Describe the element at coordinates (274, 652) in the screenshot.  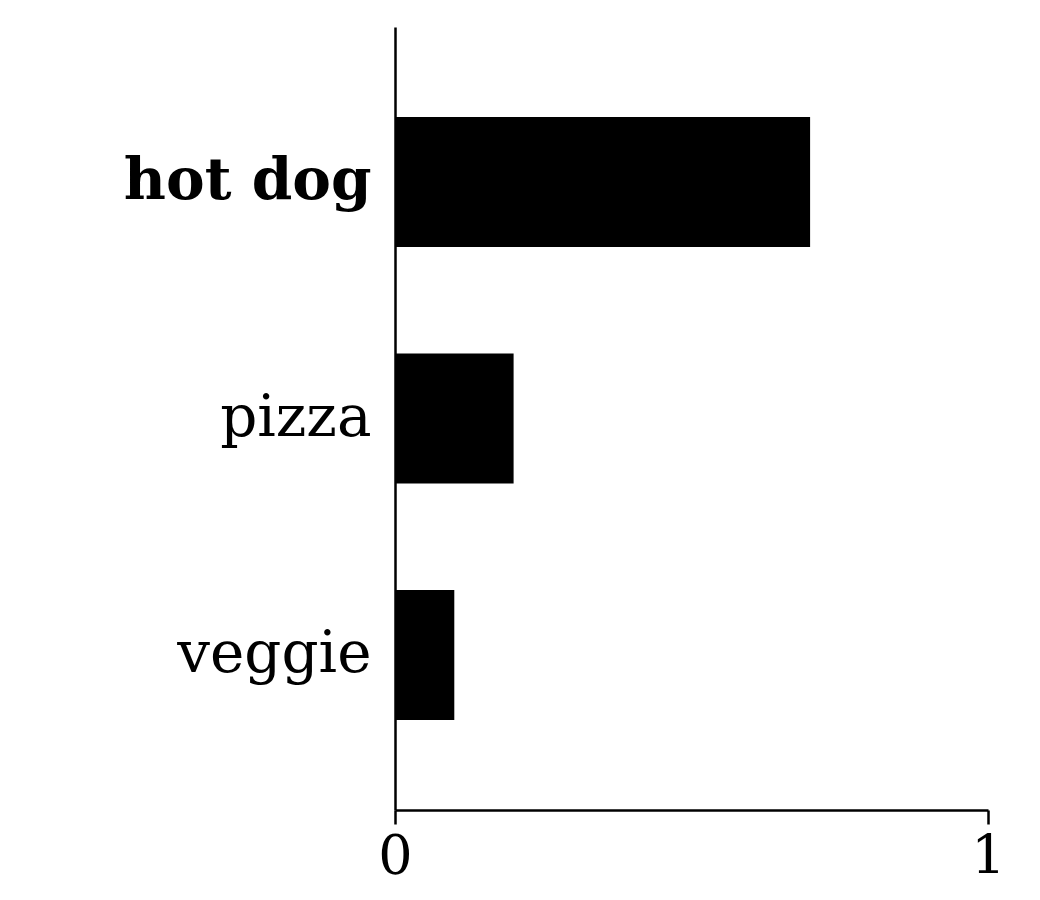
I see `y-tick-label: veggie` at that location.